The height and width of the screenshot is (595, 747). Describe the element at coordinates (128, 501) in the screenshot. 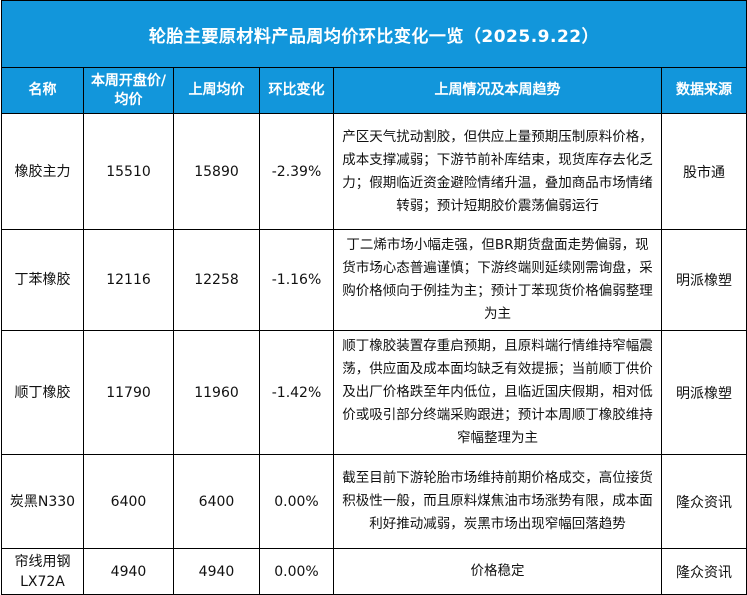

I see `row-this-week: 6400` at that location.